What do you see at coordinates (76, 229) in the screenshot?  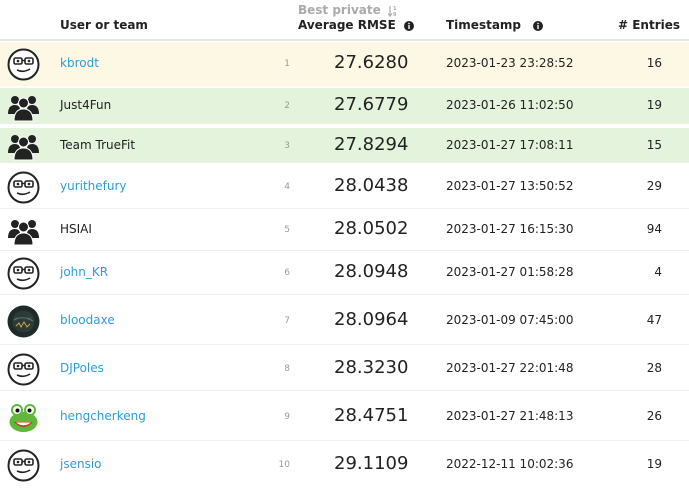 I see `team-name: HSIAI` at bounding box center [76, 229].